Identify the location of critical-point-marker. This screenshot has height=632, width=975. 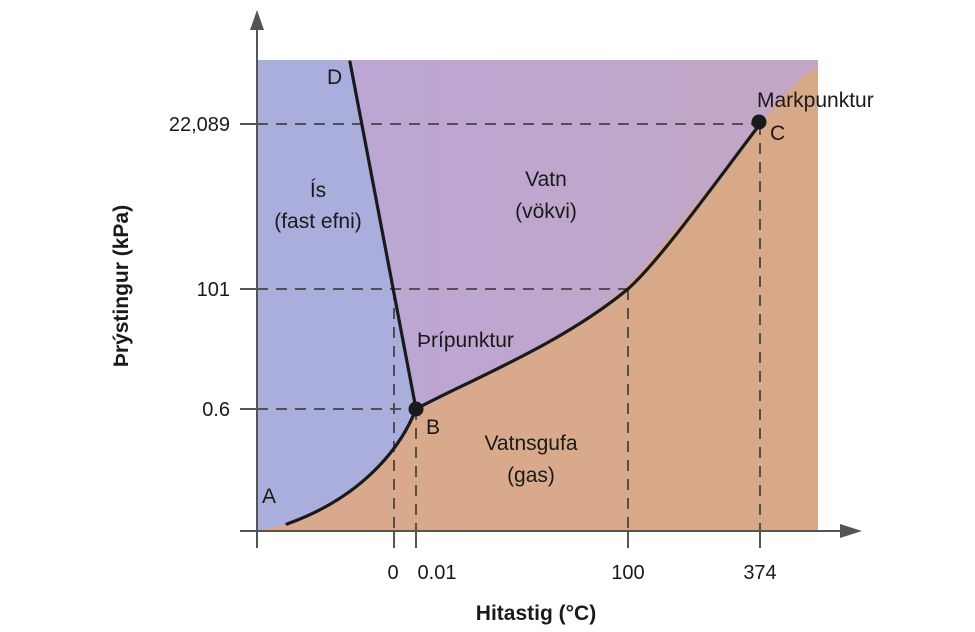
(759, 122).